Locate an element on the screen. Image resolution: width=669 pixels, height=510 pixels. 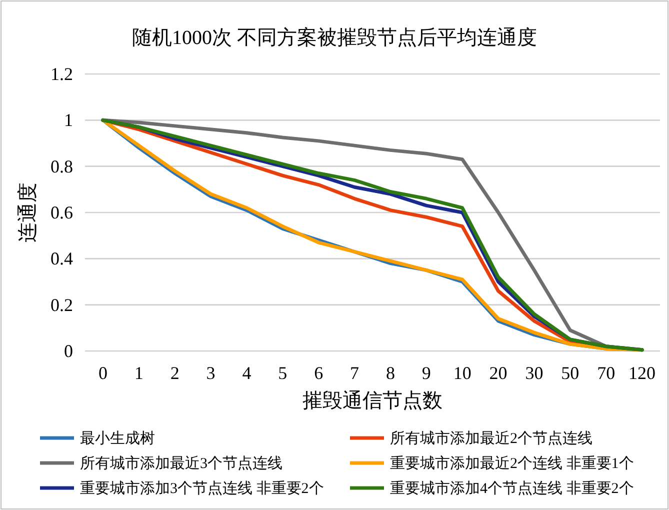
x-tick-label: 9 is located at coordinates (426, 373).